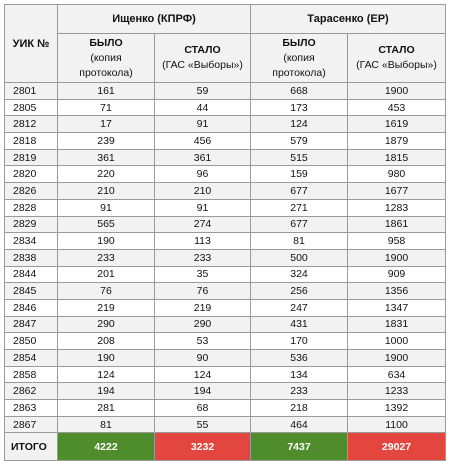 The image size is (449, 461). What do you see at coordinates (202, 424) in the screenshot?
I see `vote-count-cell: 55` at bounding box center [202, 424].